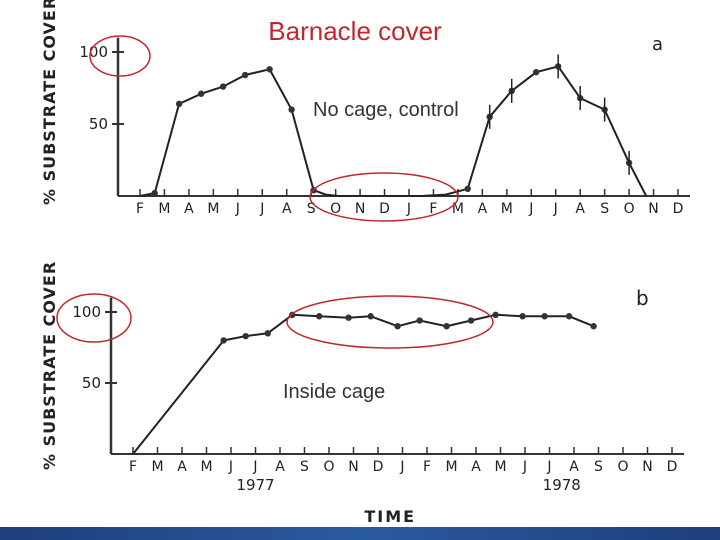  Describe the element at coordinates (384, 197) in the screenshot. I see `highlight-ellipse-top-winter` at that location.